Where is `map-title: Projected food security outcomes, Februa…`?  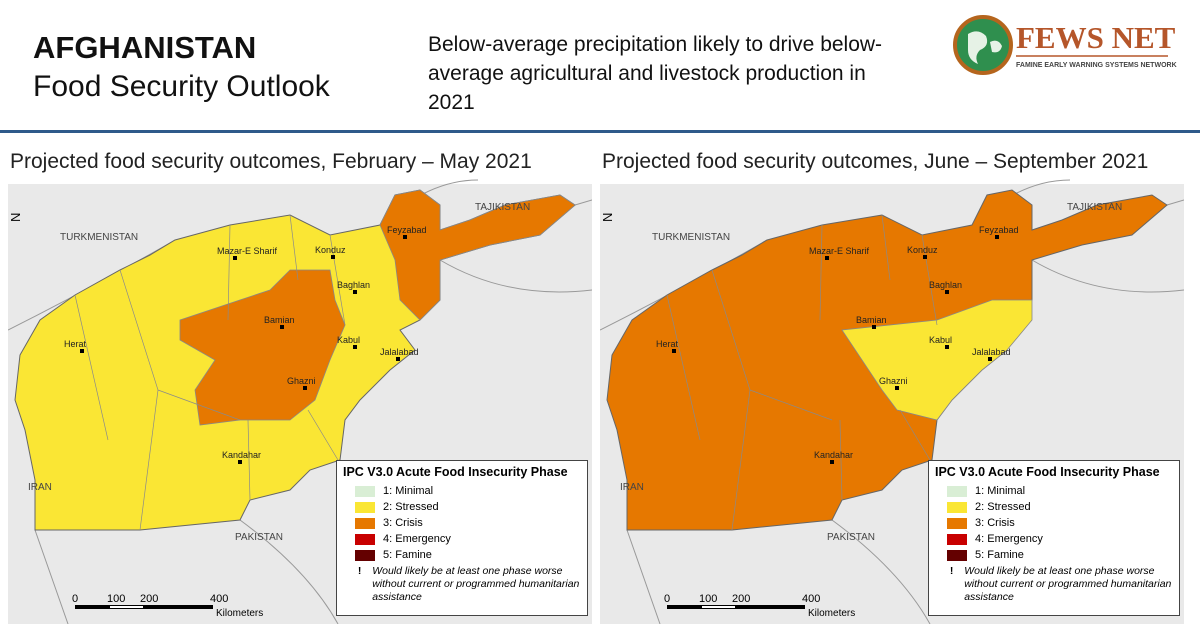
map-title: Projected food security outcomes, Februa… is located at coordinates (271, 161).